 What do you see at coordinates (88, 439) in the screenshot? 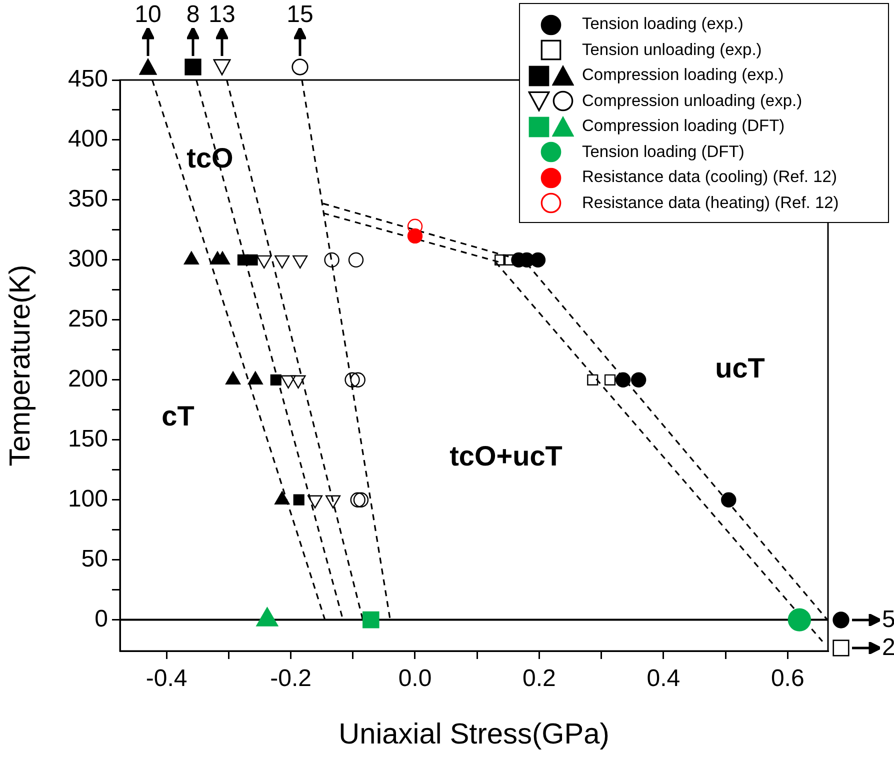
I see `y-tick-label: 150` at bounding box center [88, 439].